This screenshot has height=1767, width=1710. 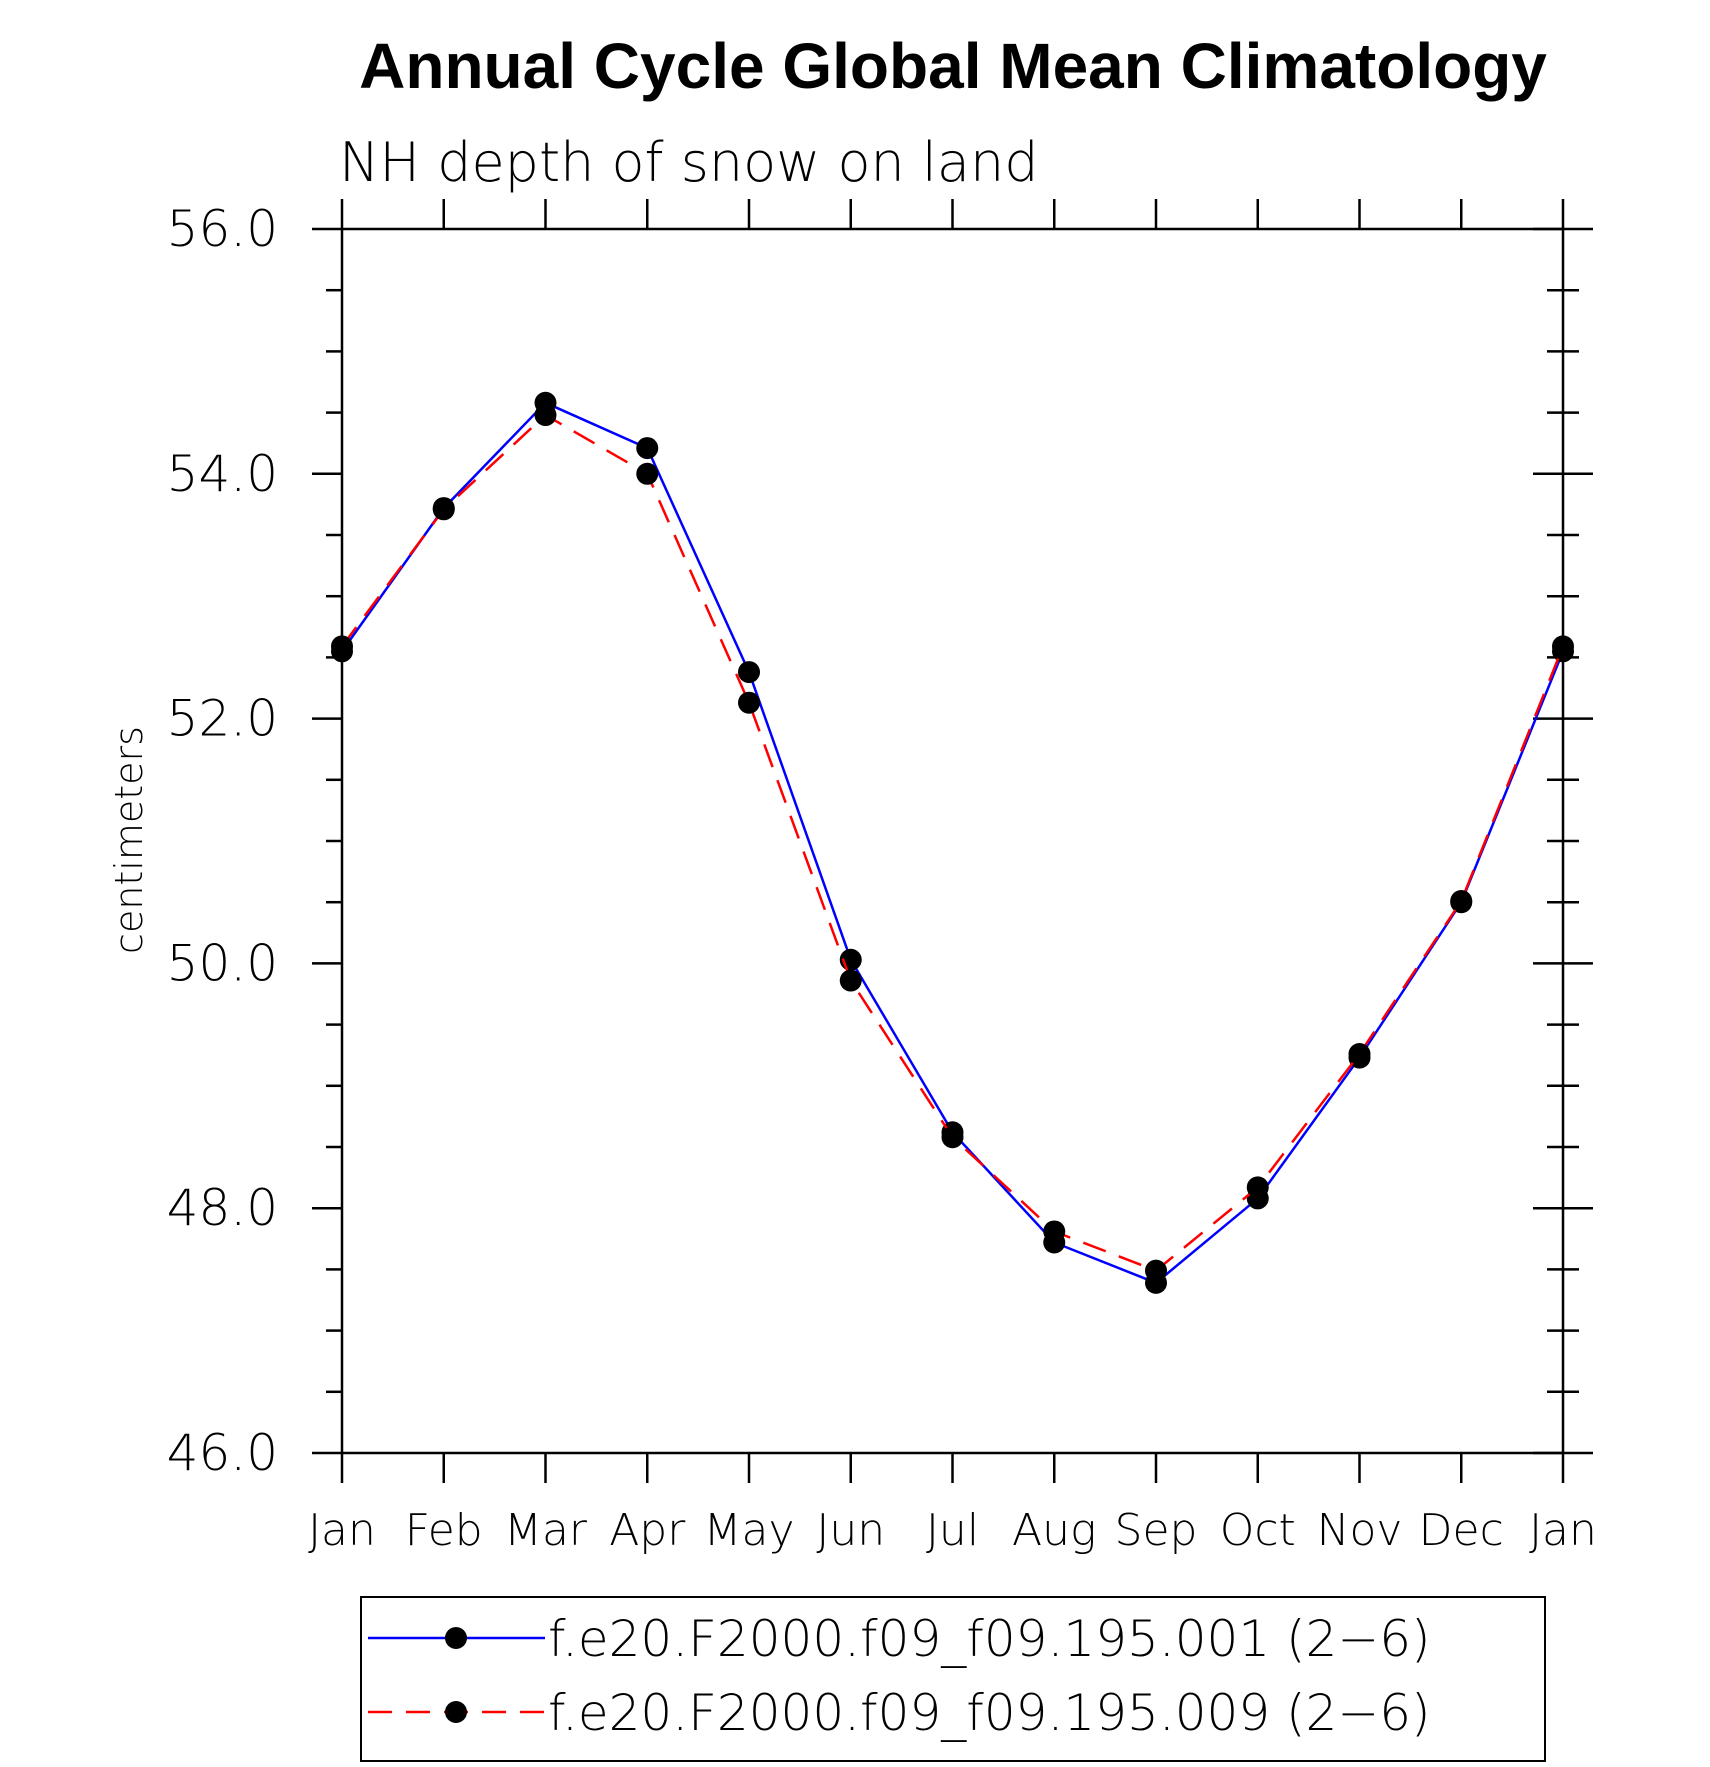 I want to click on x-tick-label: Sep, so click(x=1156, y=1530).